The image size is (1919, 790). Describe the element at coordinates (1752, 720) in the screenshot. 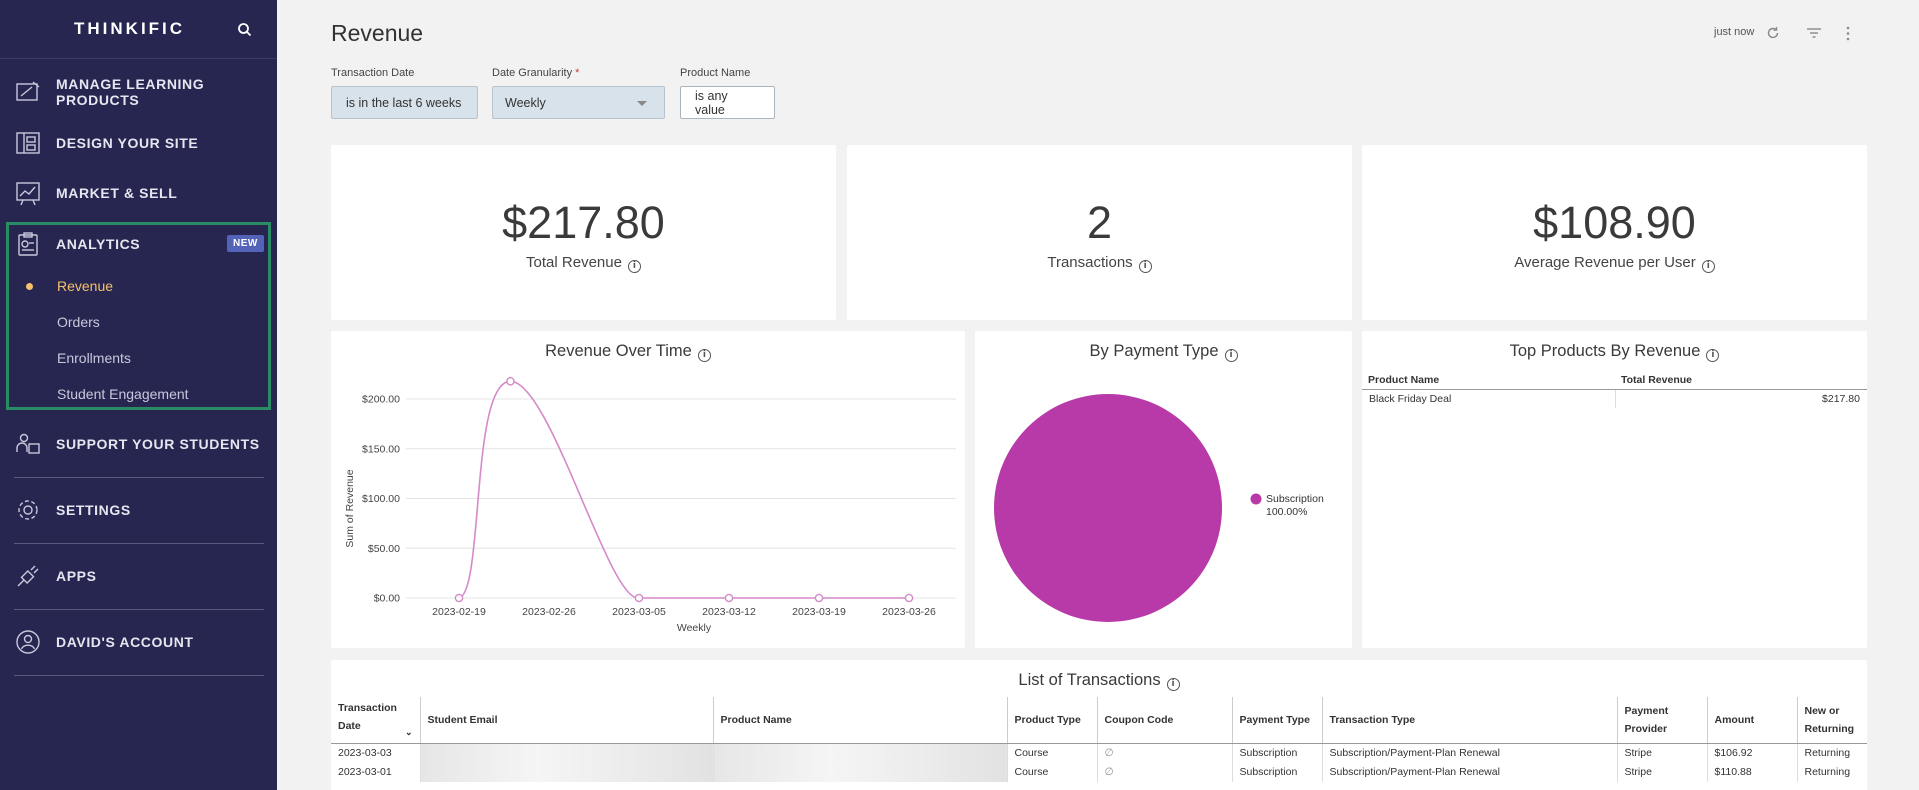

I see `column-header: Amount` at that location.